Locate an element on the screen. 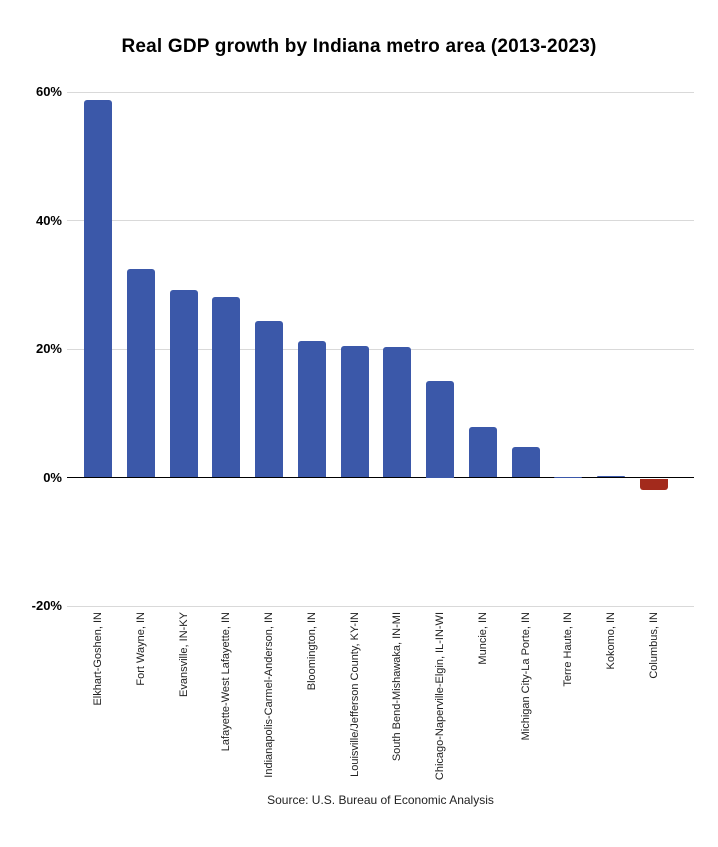  x-category-label-text: Indianapolis-Carmel-Anderson, IN is located at coordinates (269, 695).